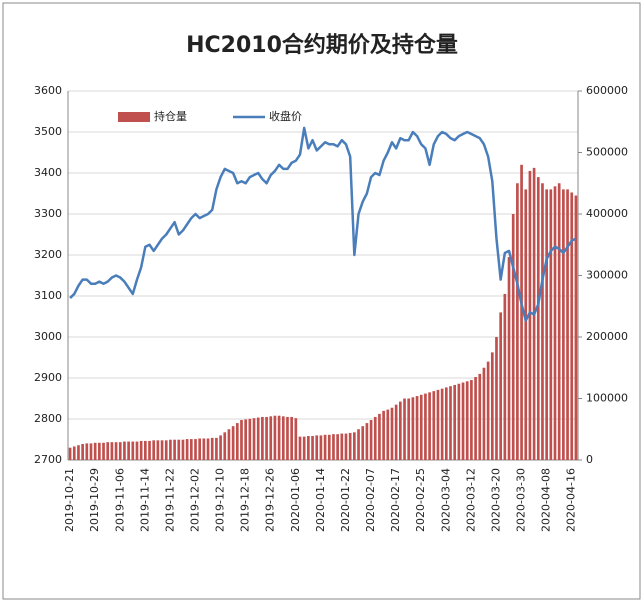 The height and width of the screenshot is (603, 644). I want to click on x-tick-label: 2019-11-14, so click(144, 500).